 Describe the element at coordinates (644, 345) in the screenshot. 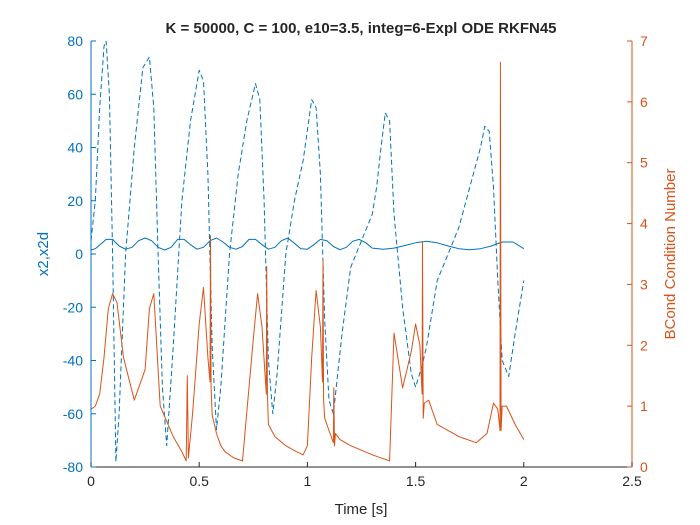

I see `right-y-tick-label-2: 2` at that location.